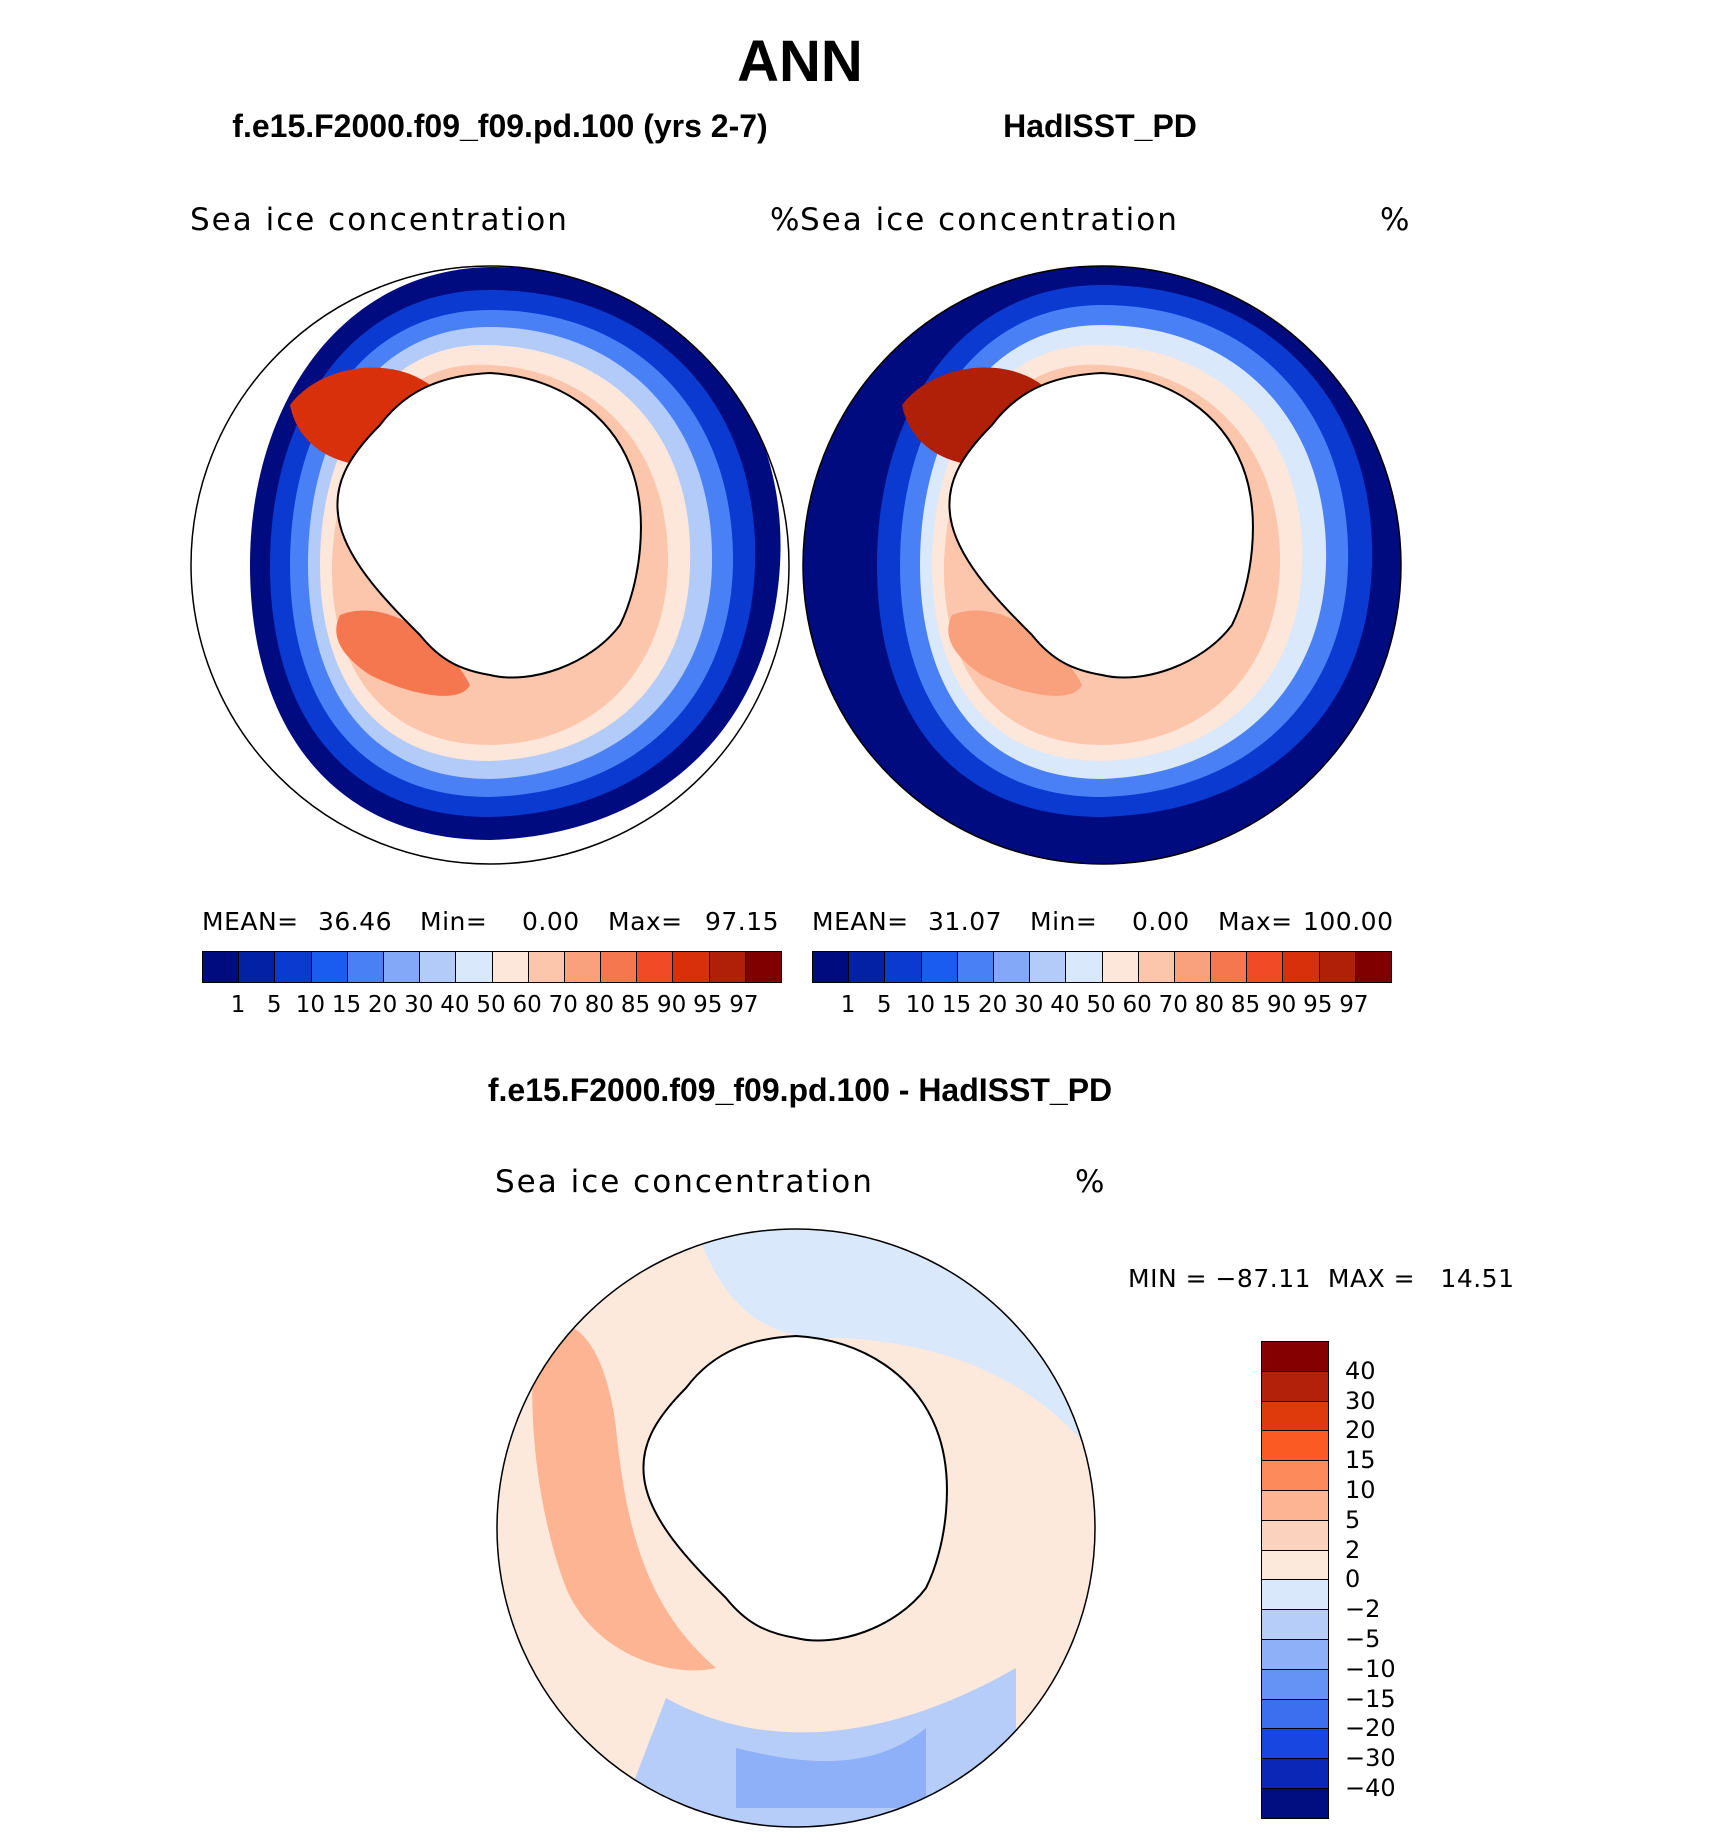 The image size is (1710, 1837). Describe the element at coordinates (1370, 1698) in the screenshot. I see `diff-colorbar-tick-label: −15` at that location.